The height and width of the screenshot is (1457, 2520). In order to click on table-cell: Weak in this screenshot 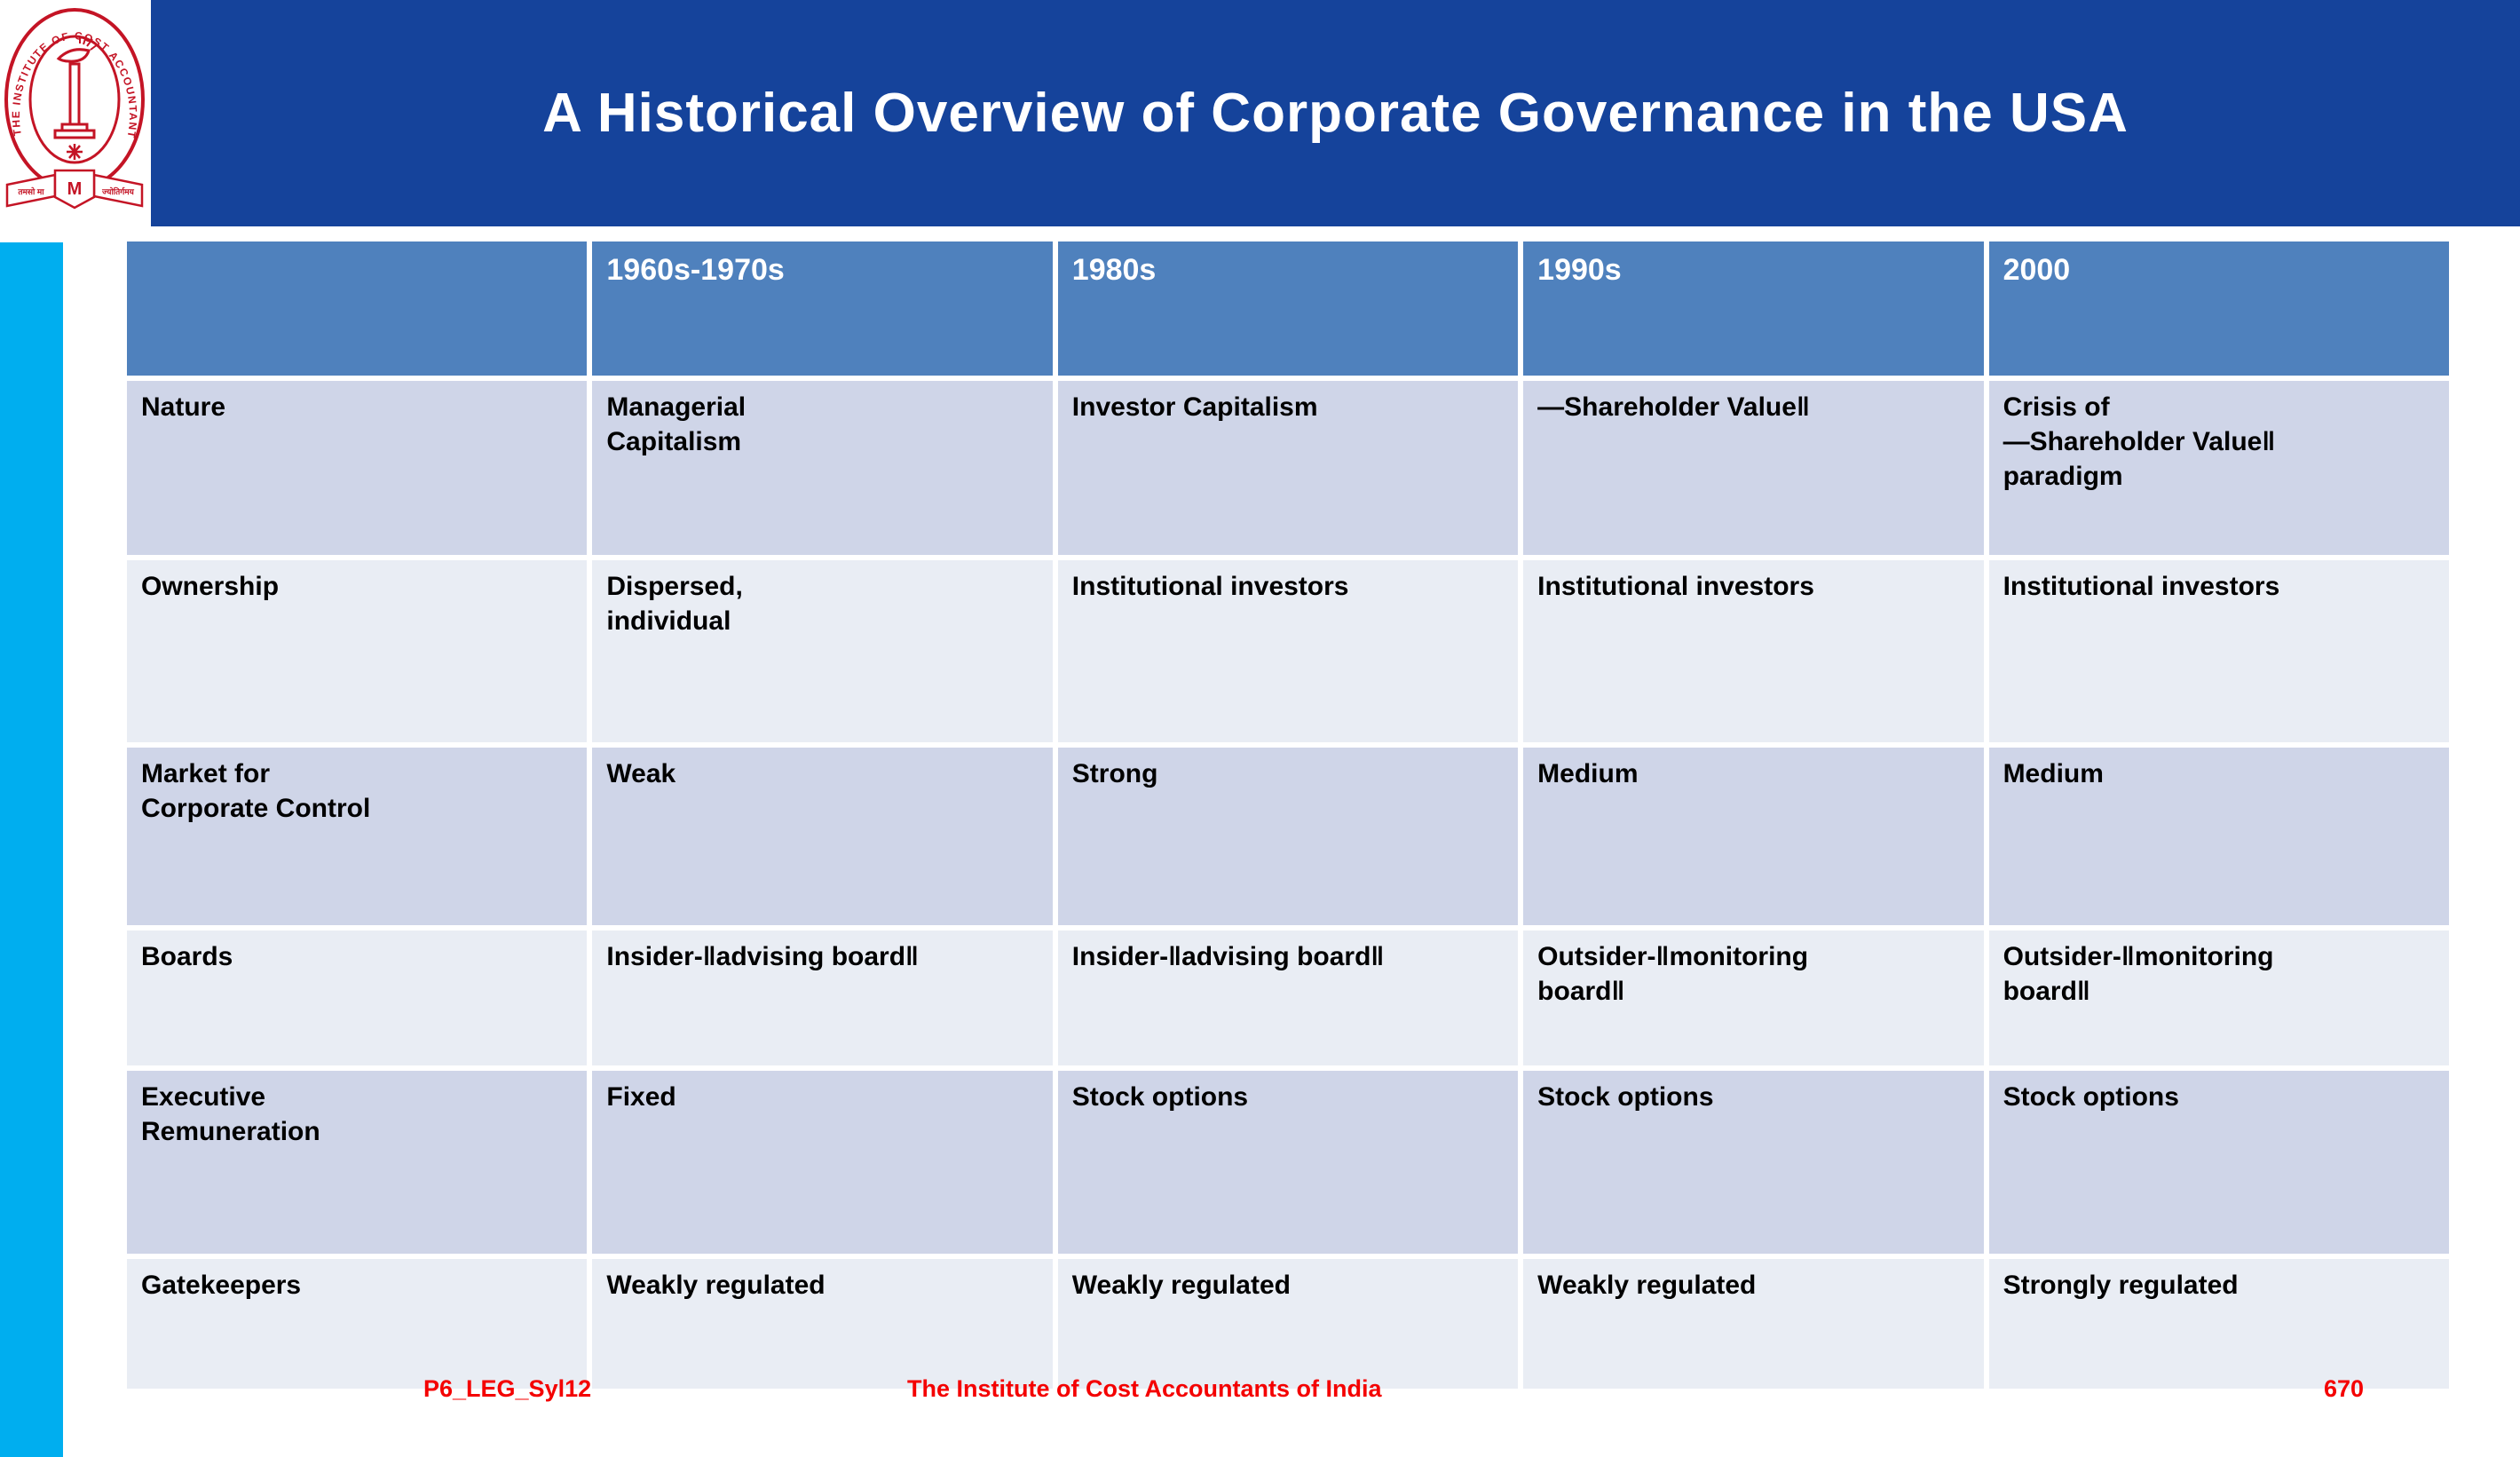, I will do `click(822, 836)`.